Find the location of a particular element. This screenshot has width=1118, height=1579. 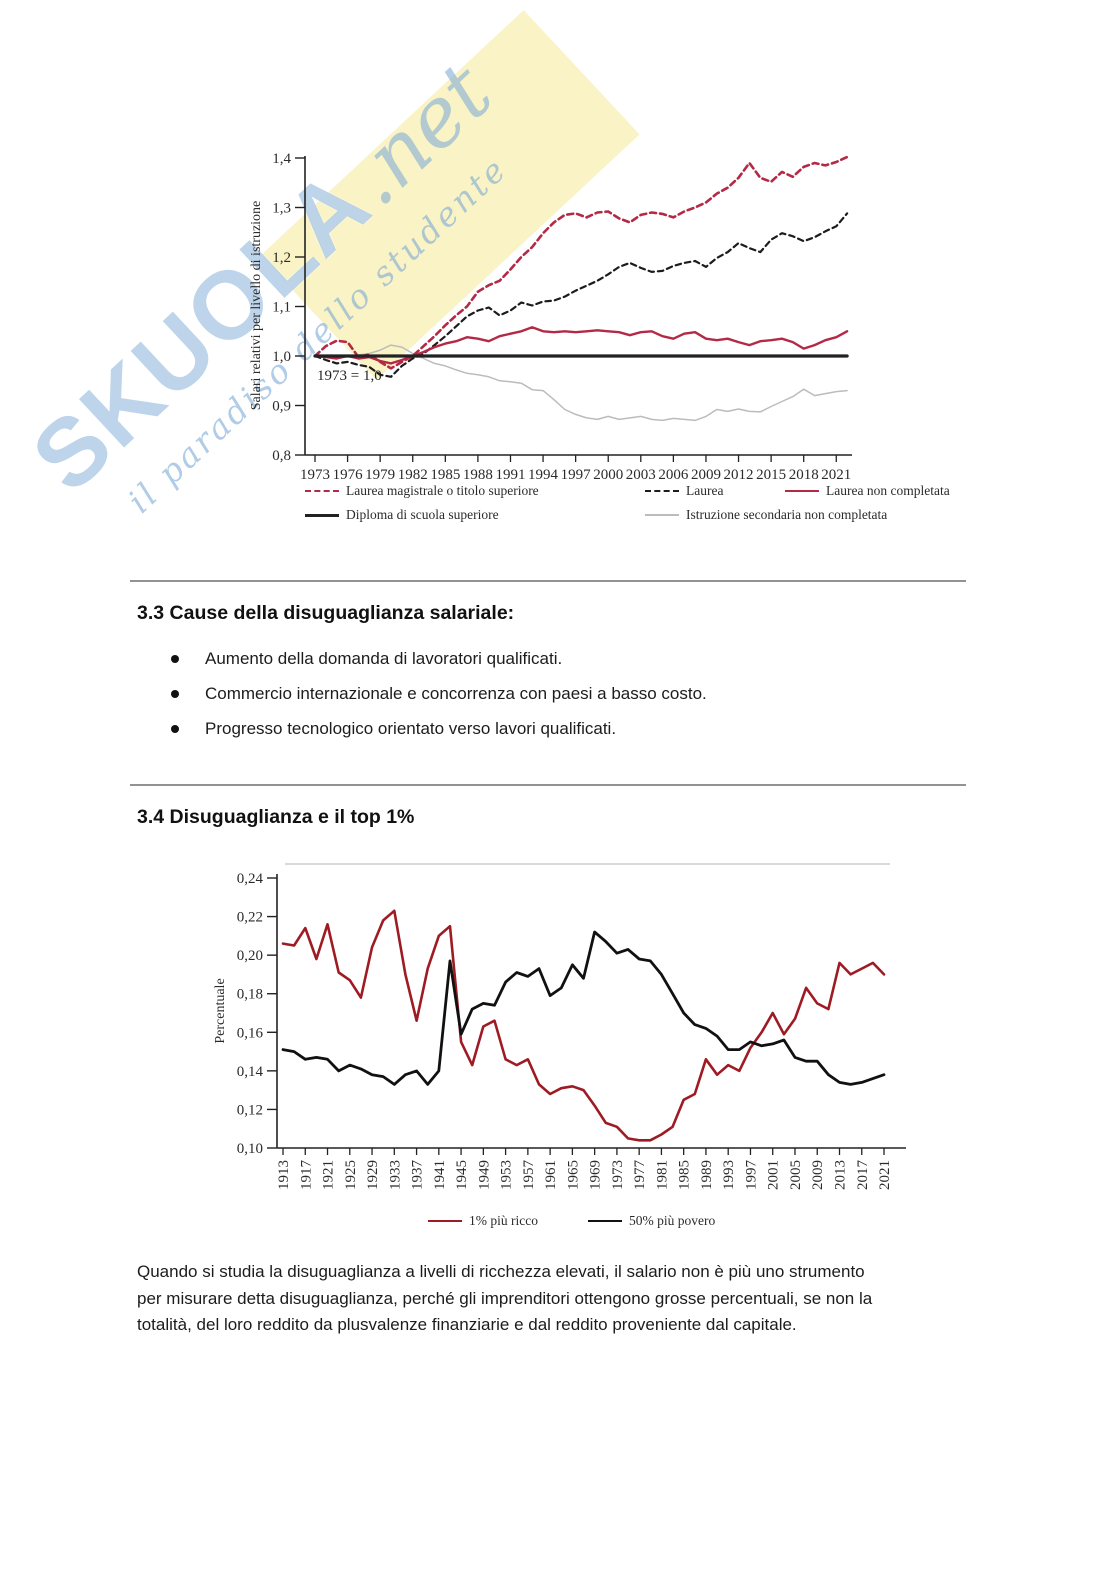

x-tick-label: 1982 is located at coordinates (413, 475).